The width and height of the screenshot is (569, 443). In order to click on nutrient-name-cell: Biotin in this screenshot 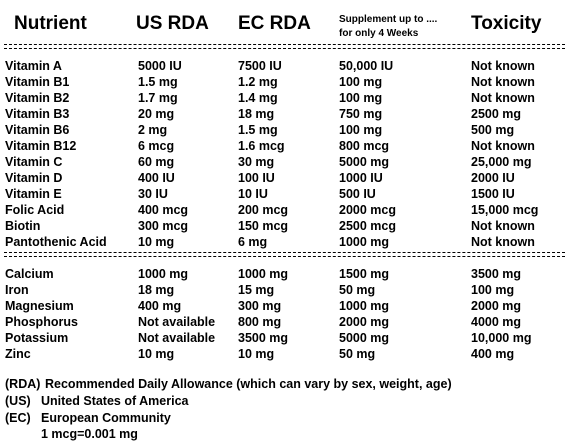, I will do `click(23, 226)`.